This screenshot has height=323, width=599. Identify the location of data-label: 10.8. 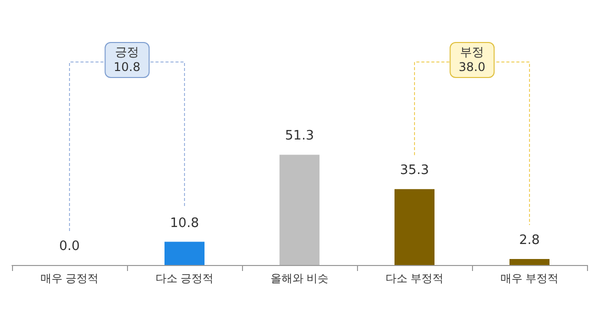
(184, 223).